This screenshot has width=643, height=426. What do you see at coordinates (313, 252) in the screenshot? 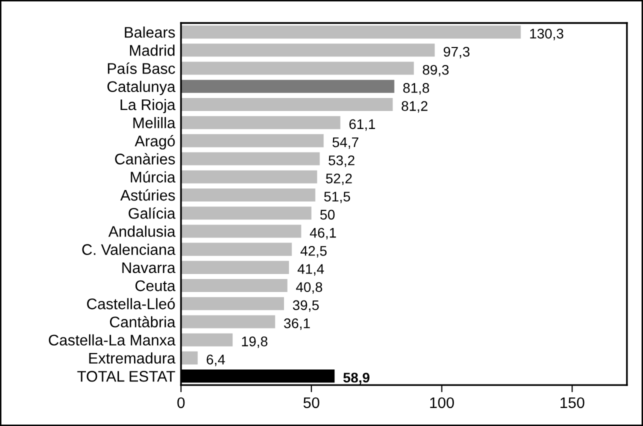
I see `data-label: 42,5` at bounding box center [313, 252].